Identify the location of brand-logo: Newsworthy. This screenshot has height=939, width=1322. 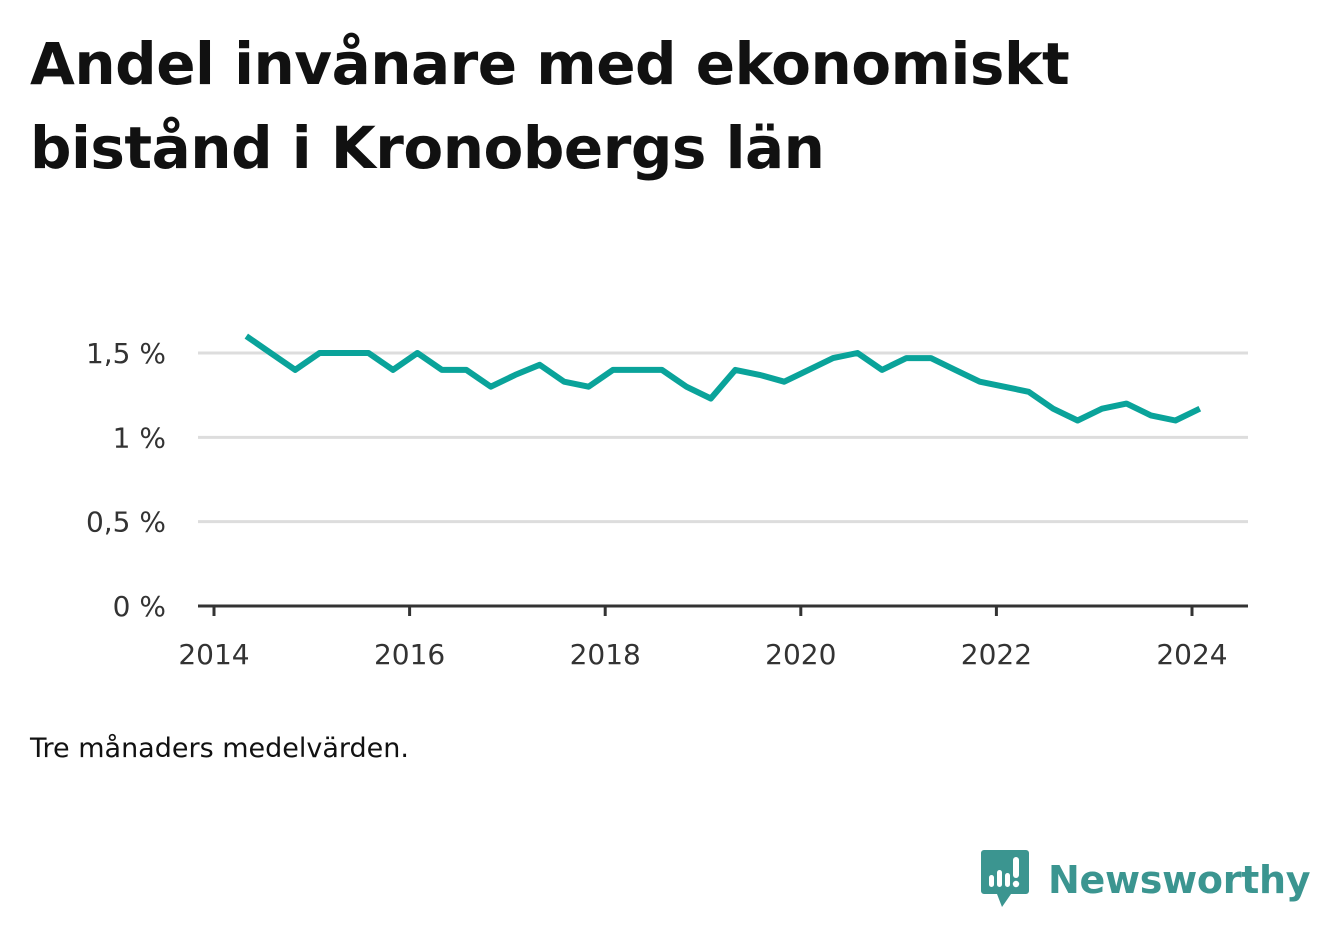
(1145, 880).